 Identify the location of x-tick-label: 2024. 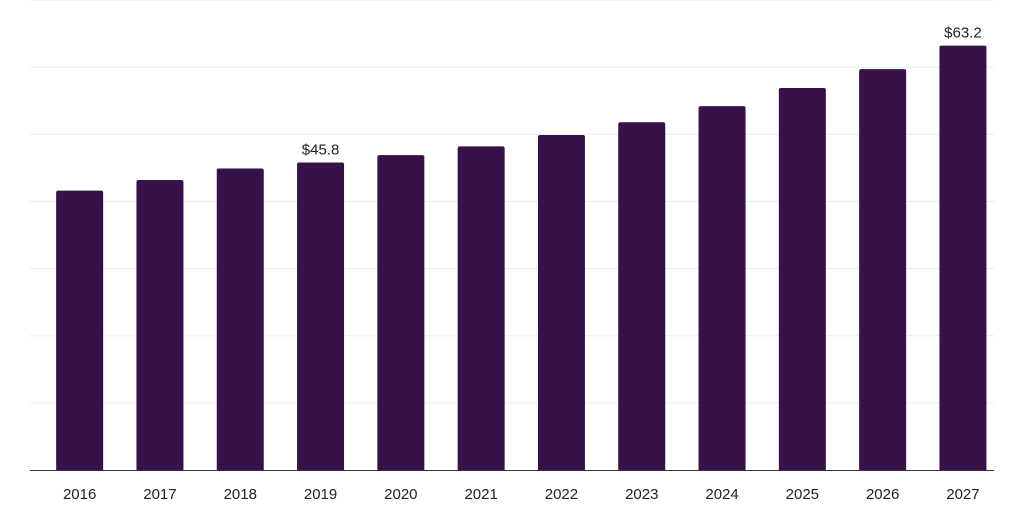
(721, 494).